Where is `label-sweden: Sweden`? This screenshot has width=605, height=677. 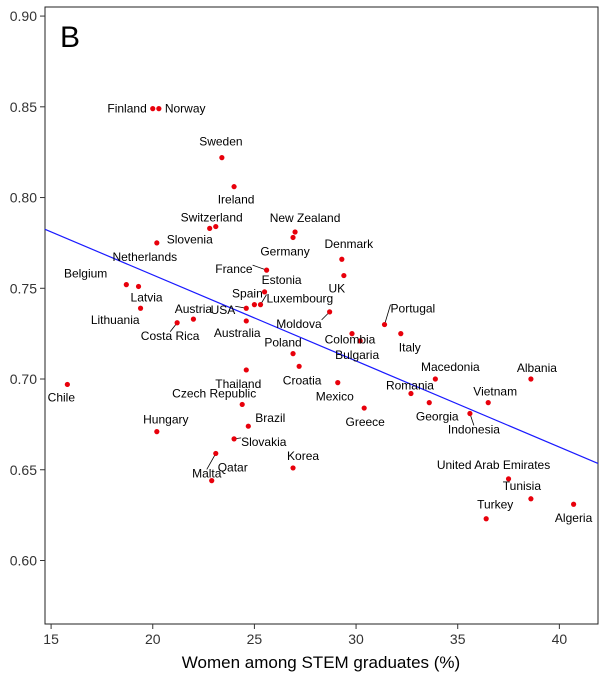 label-sweden: Sweden is located at coordinates (220, 142).